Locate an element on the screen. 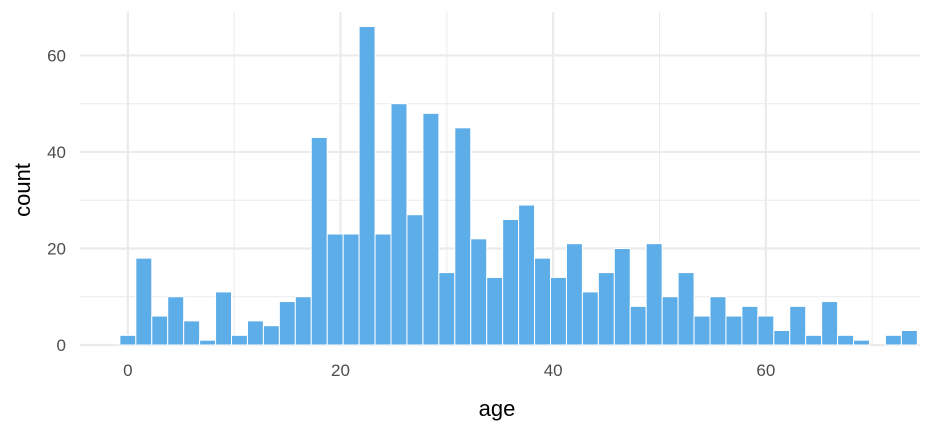 This screenshot has width=936, height=432. x-axis-ticks: 0 20 40 60 is located at coordinates (449, 370).